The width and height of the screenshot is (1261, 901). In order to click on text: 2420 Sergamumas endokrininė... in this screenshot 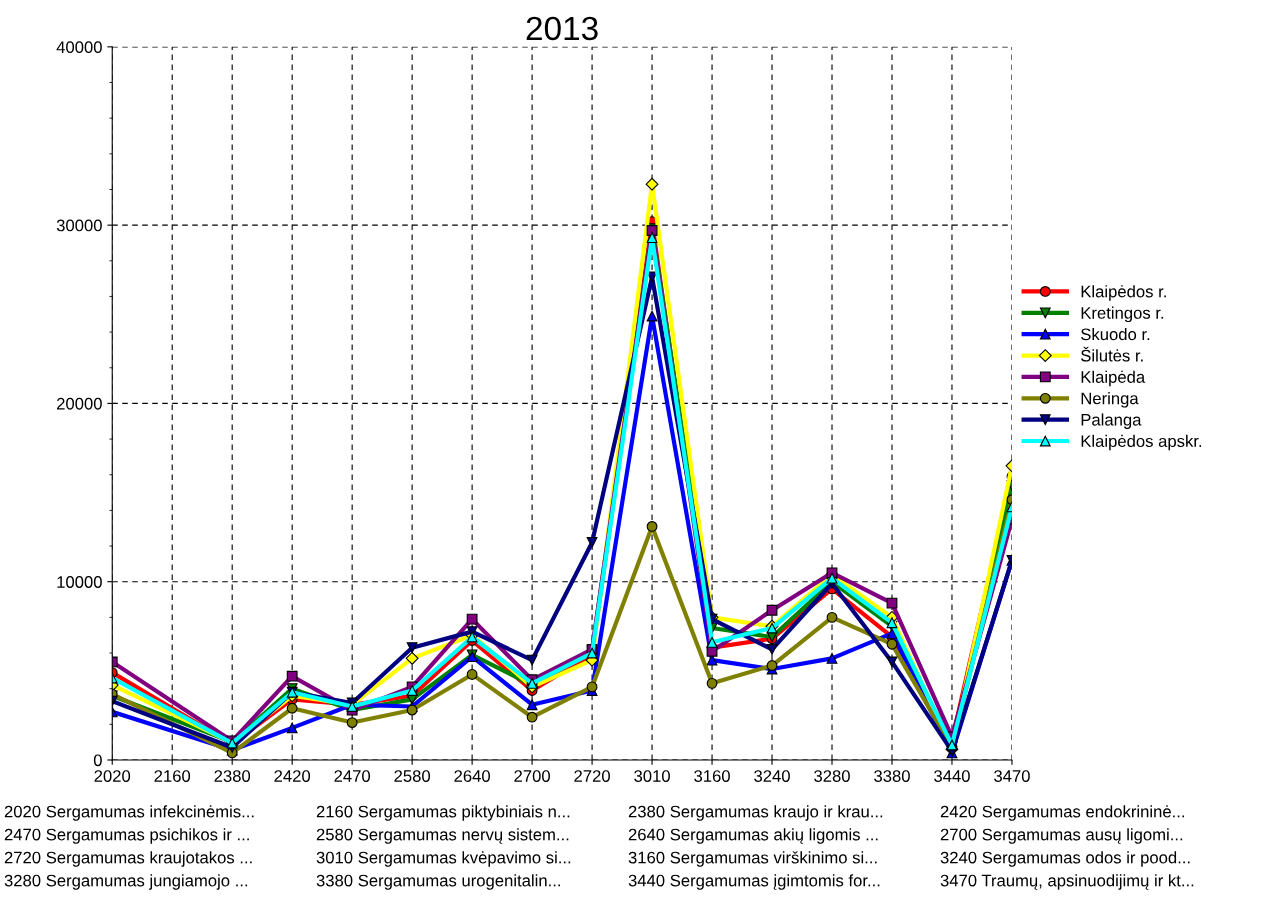, I will do `click(1062, 813)`.